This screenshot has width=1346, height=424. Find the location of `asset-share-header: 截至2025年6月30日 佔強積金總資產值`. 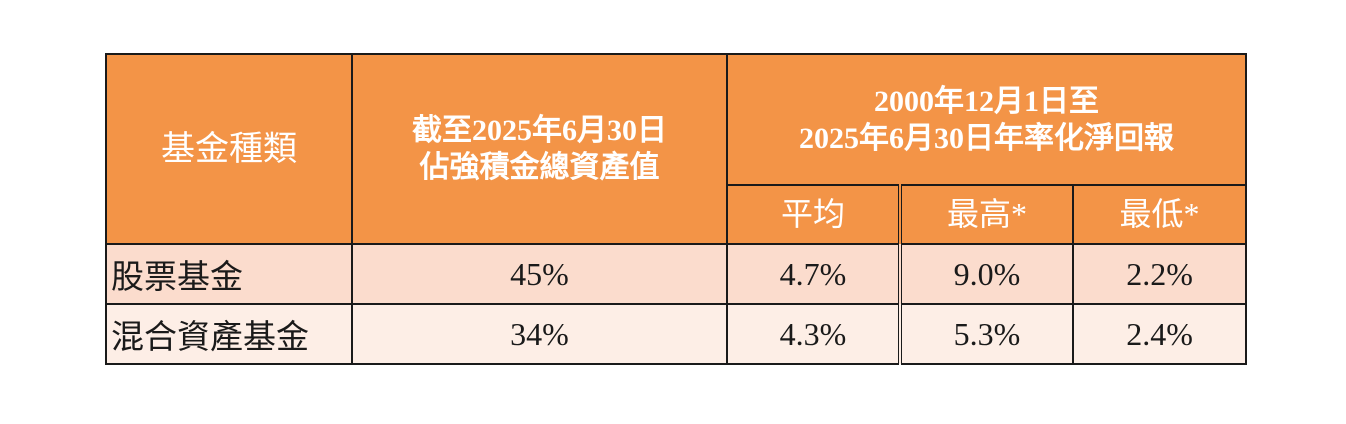

asset-share-header: 截至2025年6月30日 佔強積金總資產值 is located at coordinates (539, 149).